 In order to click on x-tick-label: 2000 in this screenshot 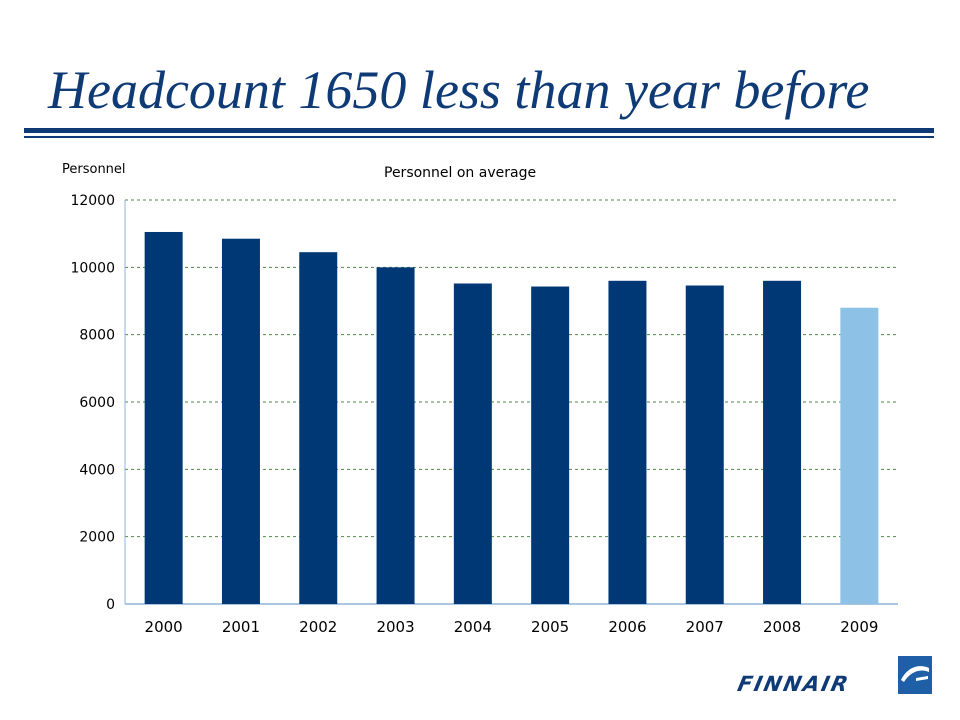, I will do `click(164, 627)`.